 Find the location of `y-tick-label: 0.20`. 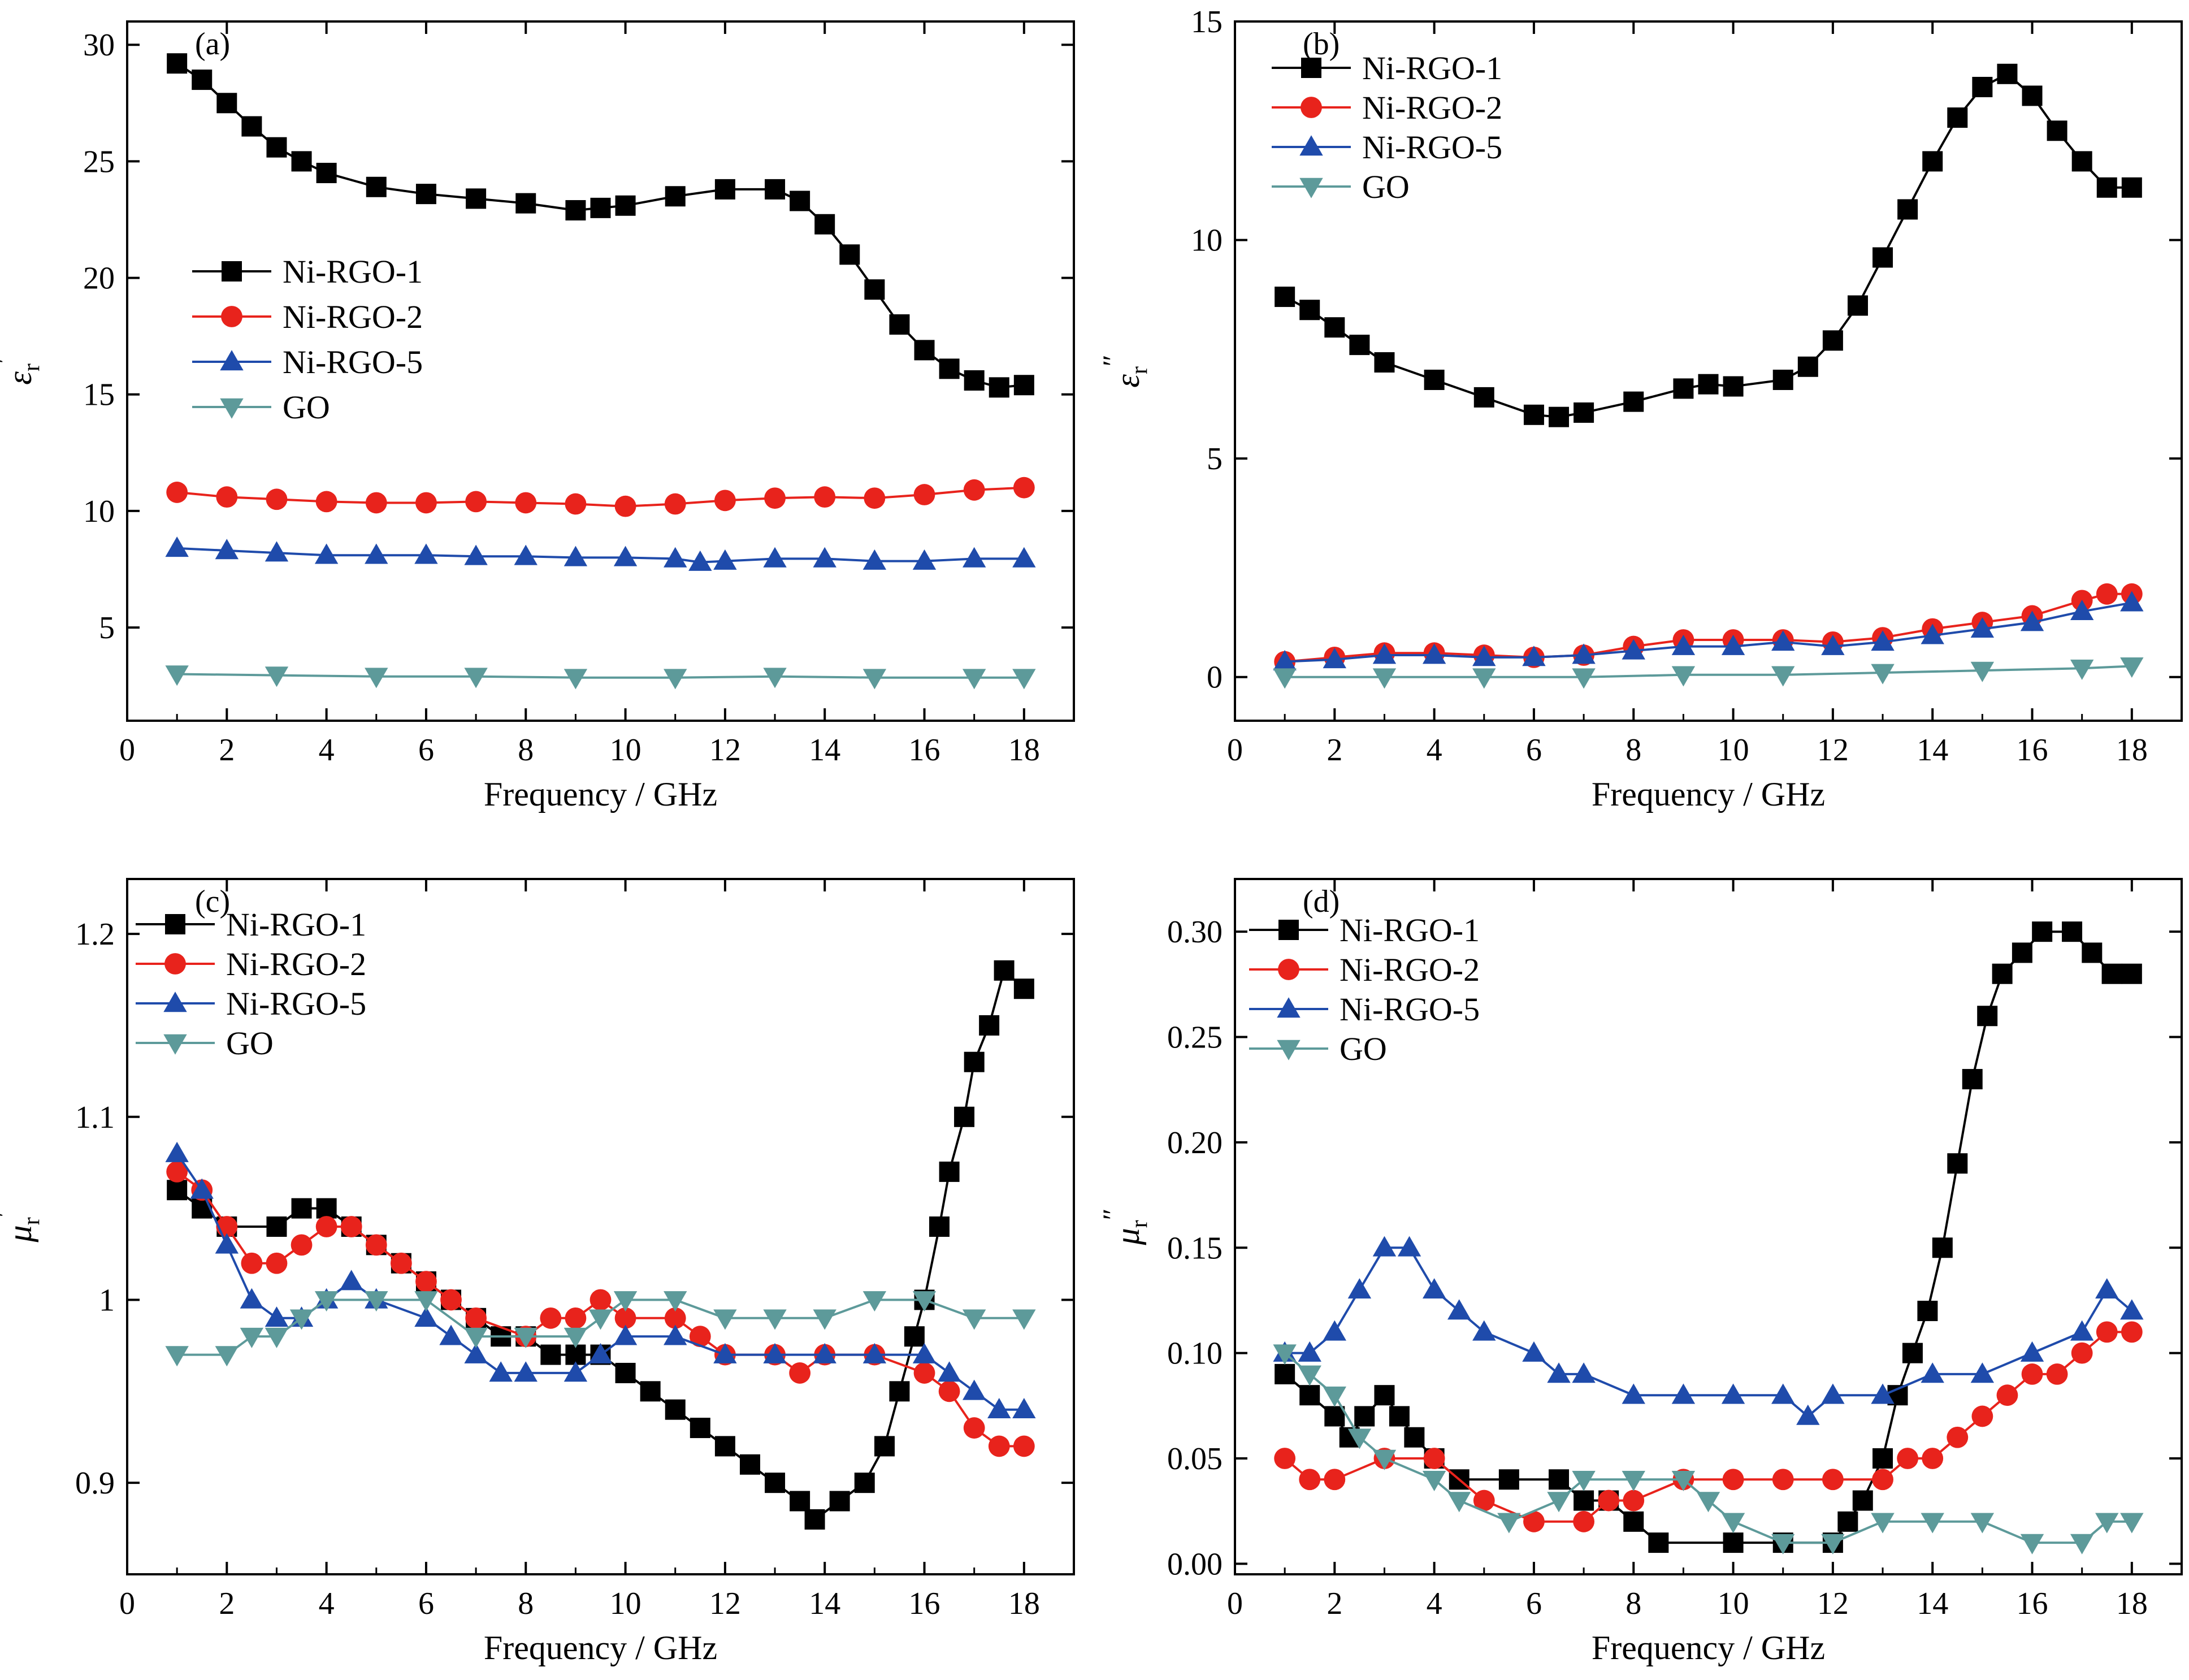

y-tick-label: 0.20 is located at coordinates (1195, 1143).